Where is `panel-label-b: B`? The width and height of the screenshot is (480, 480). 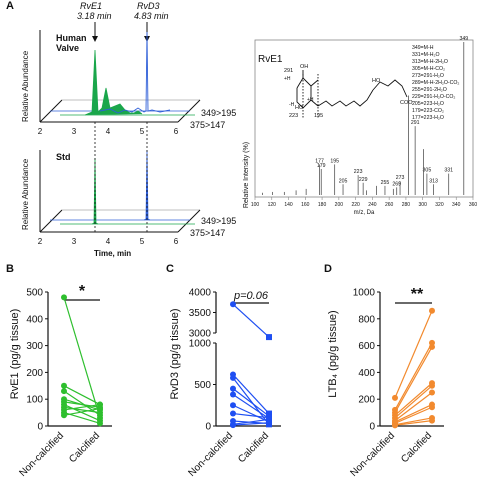
panel-label-b: B is located at coordinates (10, 269).